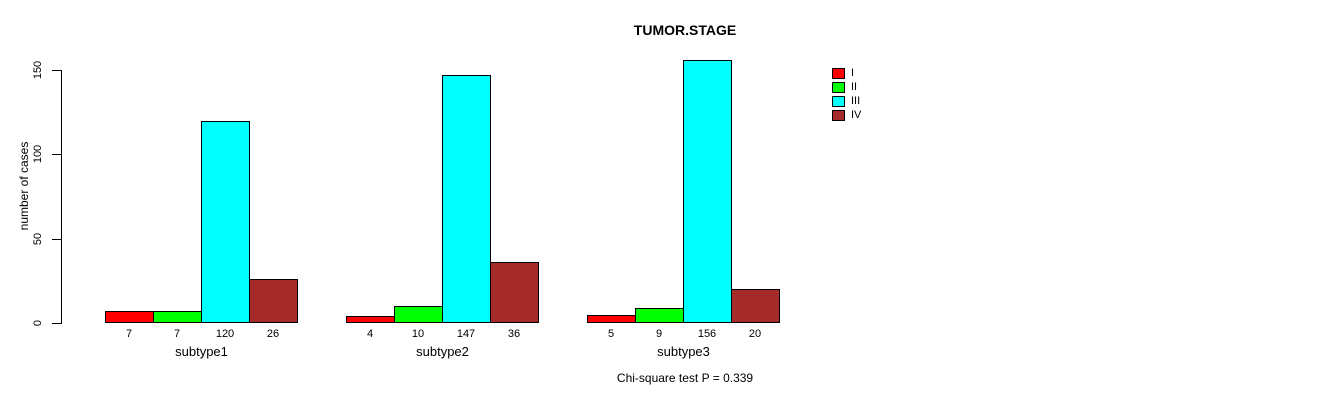 This screenshot has height=400, width=1340. I want to click on y-axis-title: number of cases, so click(24, 186).